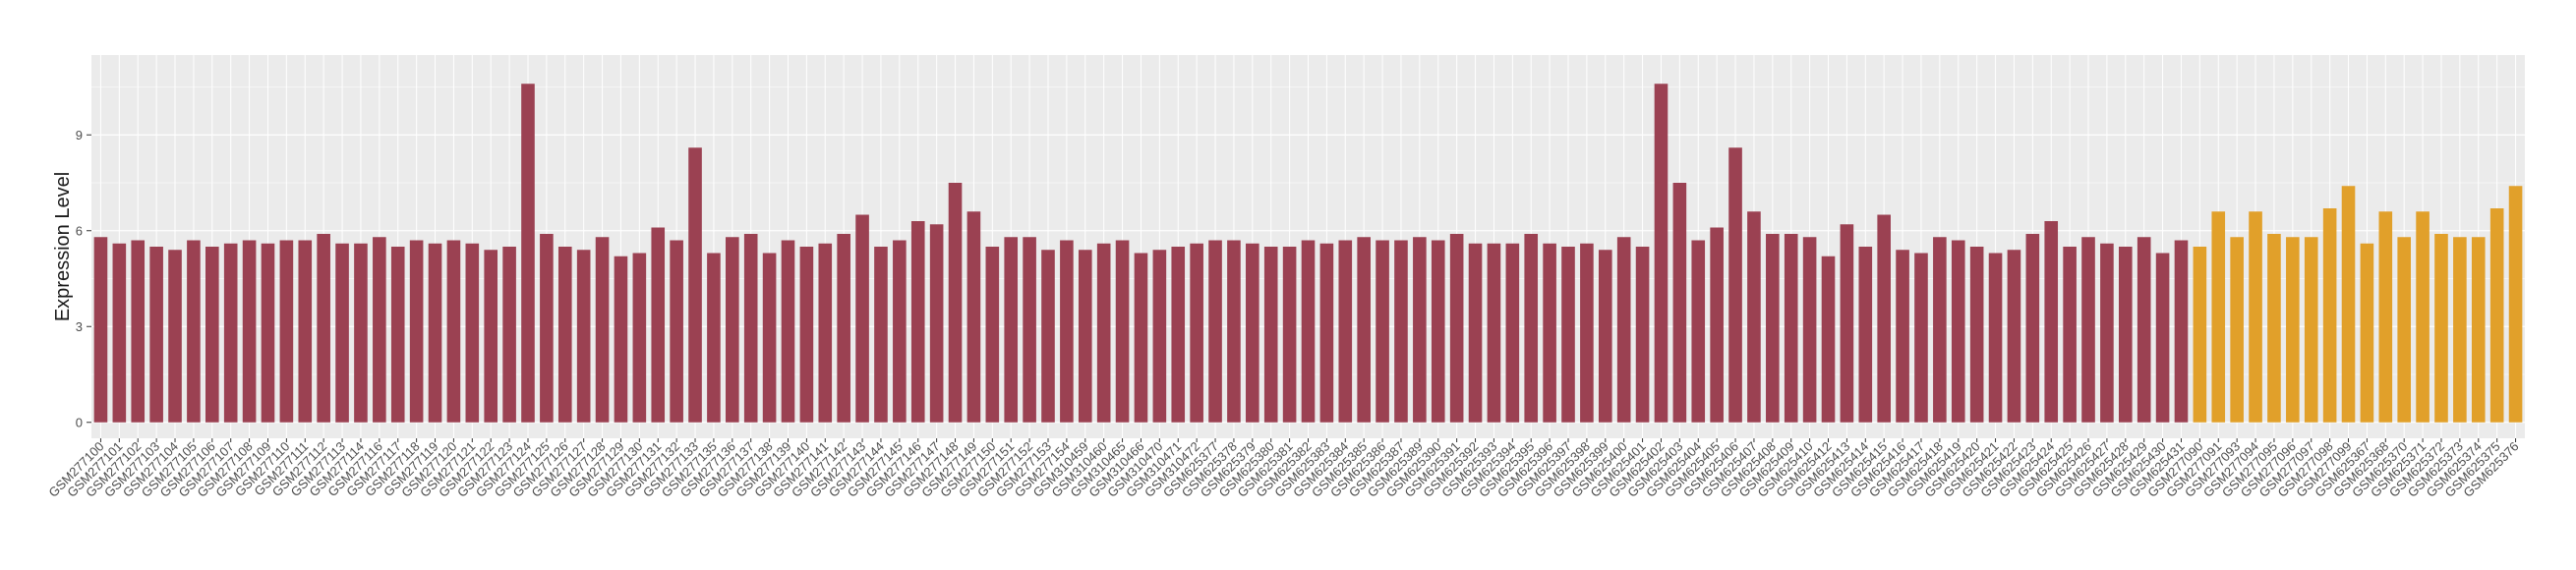 The height and width of the screenshot is (570, 2576). Describe the element at coordinates (676, 331) in the screenshot. I see `bar-GSM277132` at that location.